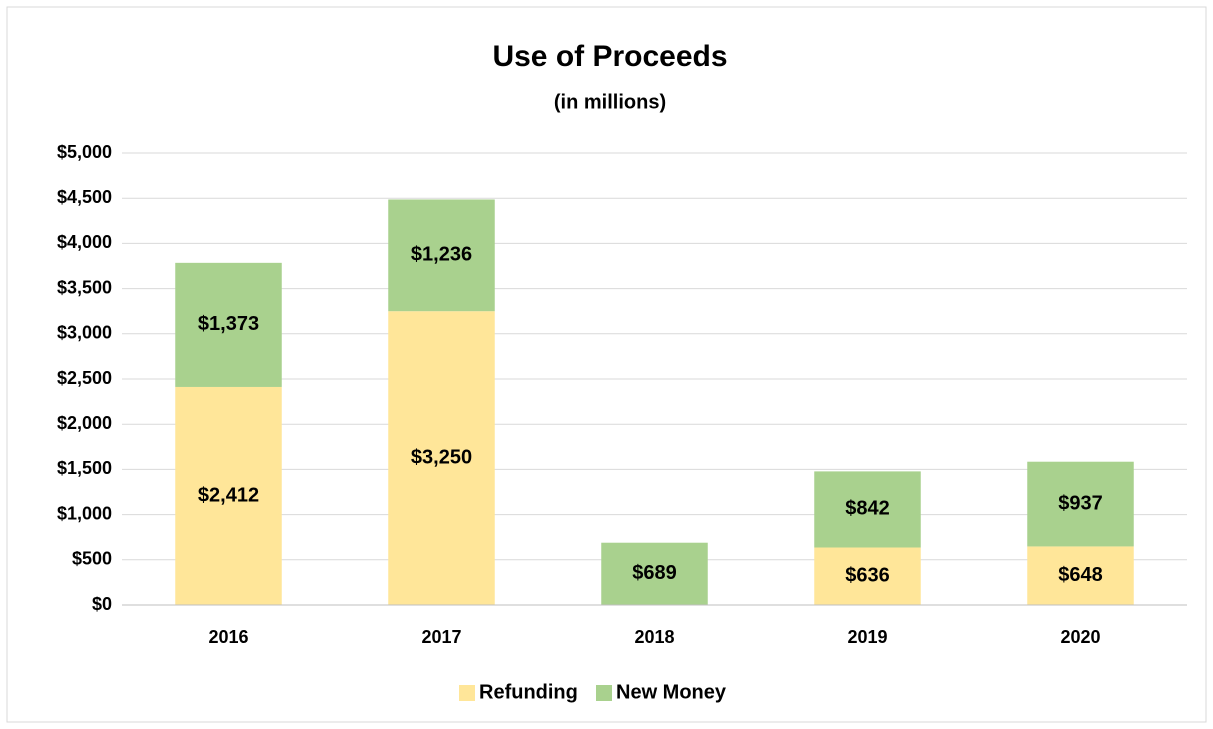  Describe the element at coordinates (84, 197) in the screenshot. I see `y-tick-label: $4,500` at that location.